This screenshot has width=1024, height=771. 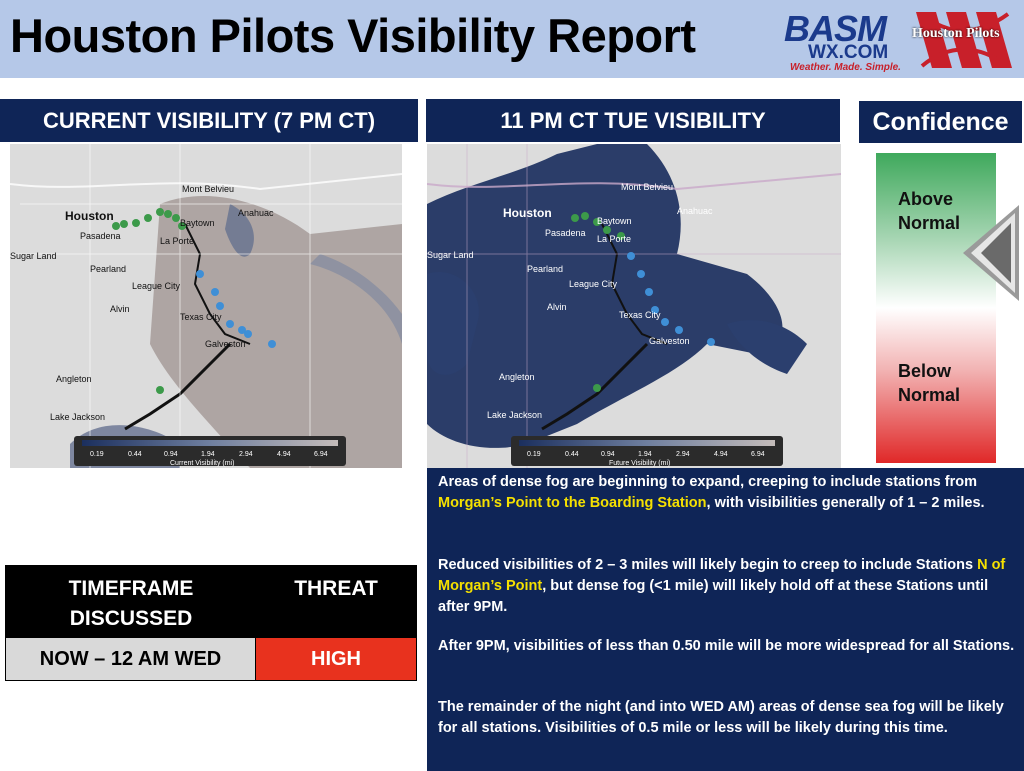 I want to click on future-visibility-header: 11 PM CT TUE VISIBILITY, so click(x=633, y=120).